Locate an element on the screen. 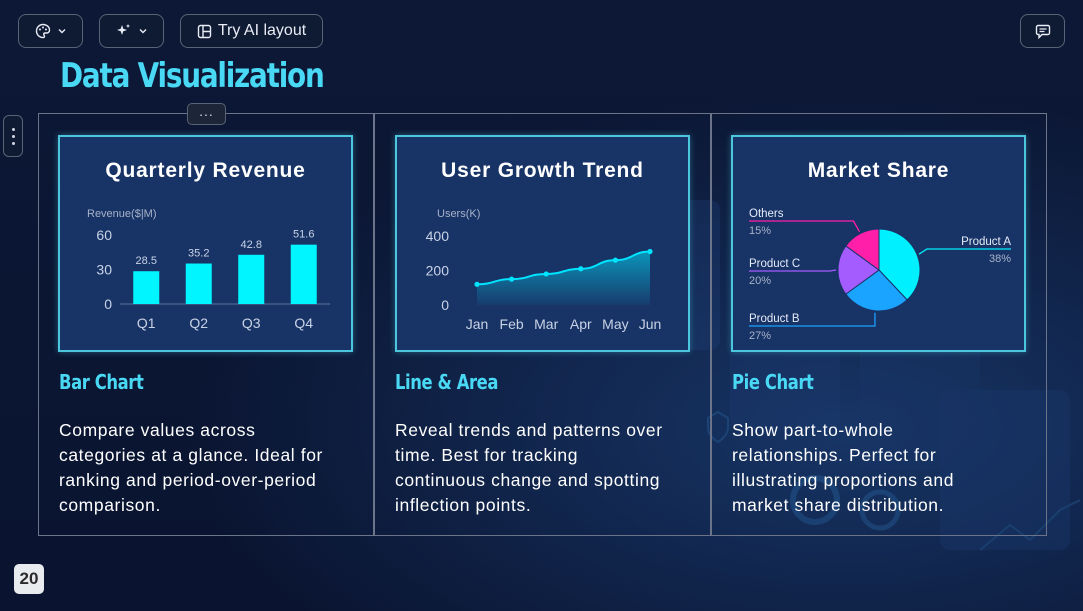 This screenshot has height=611, width=1083. ai-dropdown-button is located at coordinates (131, 31).